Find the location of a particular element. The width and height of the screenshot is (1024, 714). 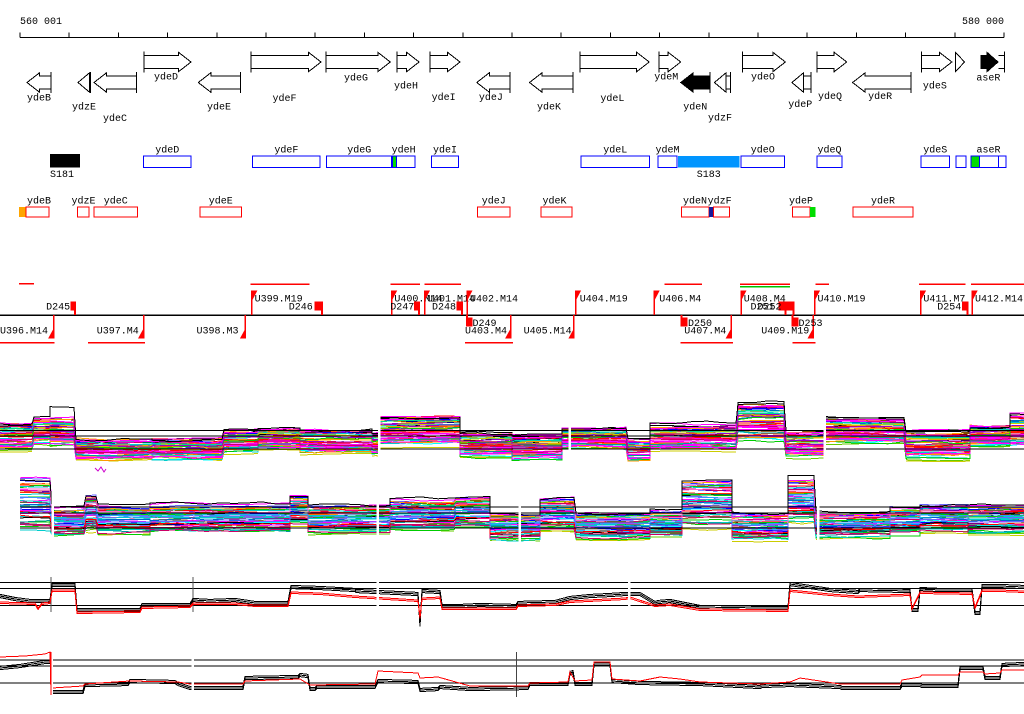

svg-text: D253 is located at coordinates (811, 324).